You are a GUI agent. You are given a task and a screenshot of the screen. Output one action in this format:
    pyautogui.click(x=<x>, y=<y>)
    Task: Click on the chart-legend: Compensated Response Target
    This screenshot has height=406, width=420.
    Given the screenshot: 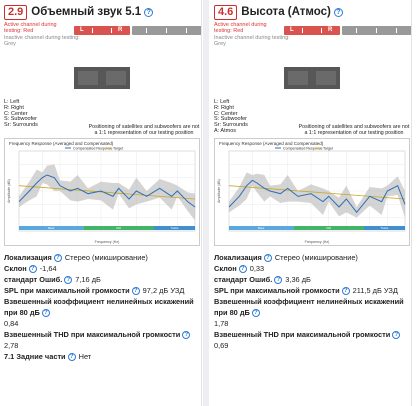 What is the action you would take?
    pyautogui.click(x=94, y=149)
    